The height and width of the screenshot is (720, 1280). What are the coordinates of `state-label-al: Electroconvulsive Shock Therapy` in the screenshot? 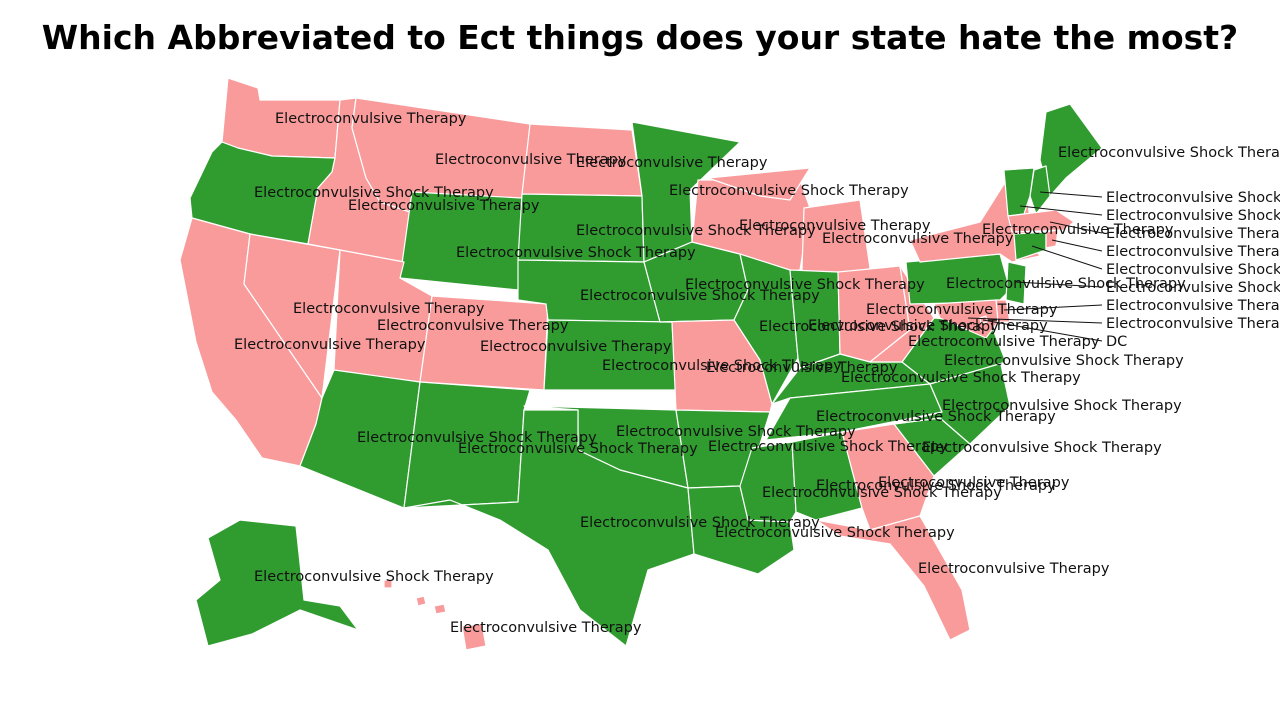 It's located at (936, 486).